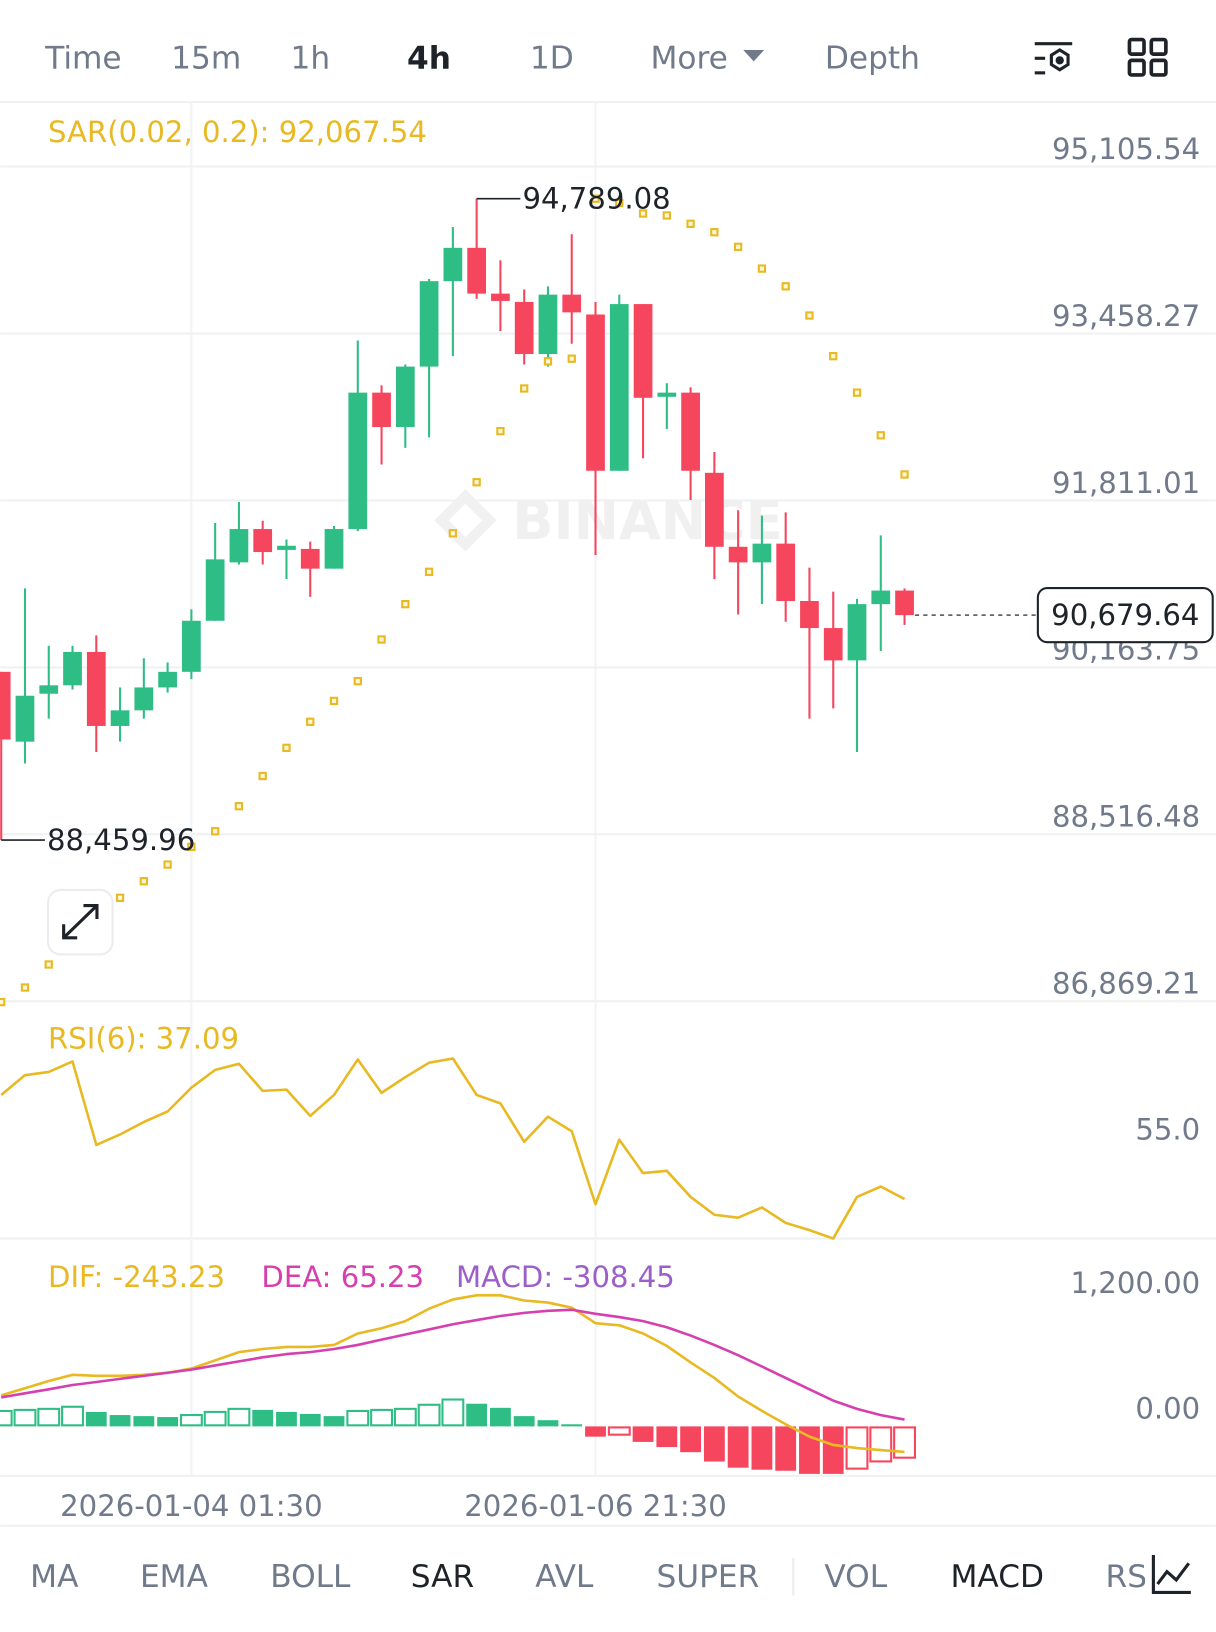 This screenshot has width=1216, height=1632. Describe the element at coordinates (80, 922) in the screenshot. I see `expand-button` at that location.